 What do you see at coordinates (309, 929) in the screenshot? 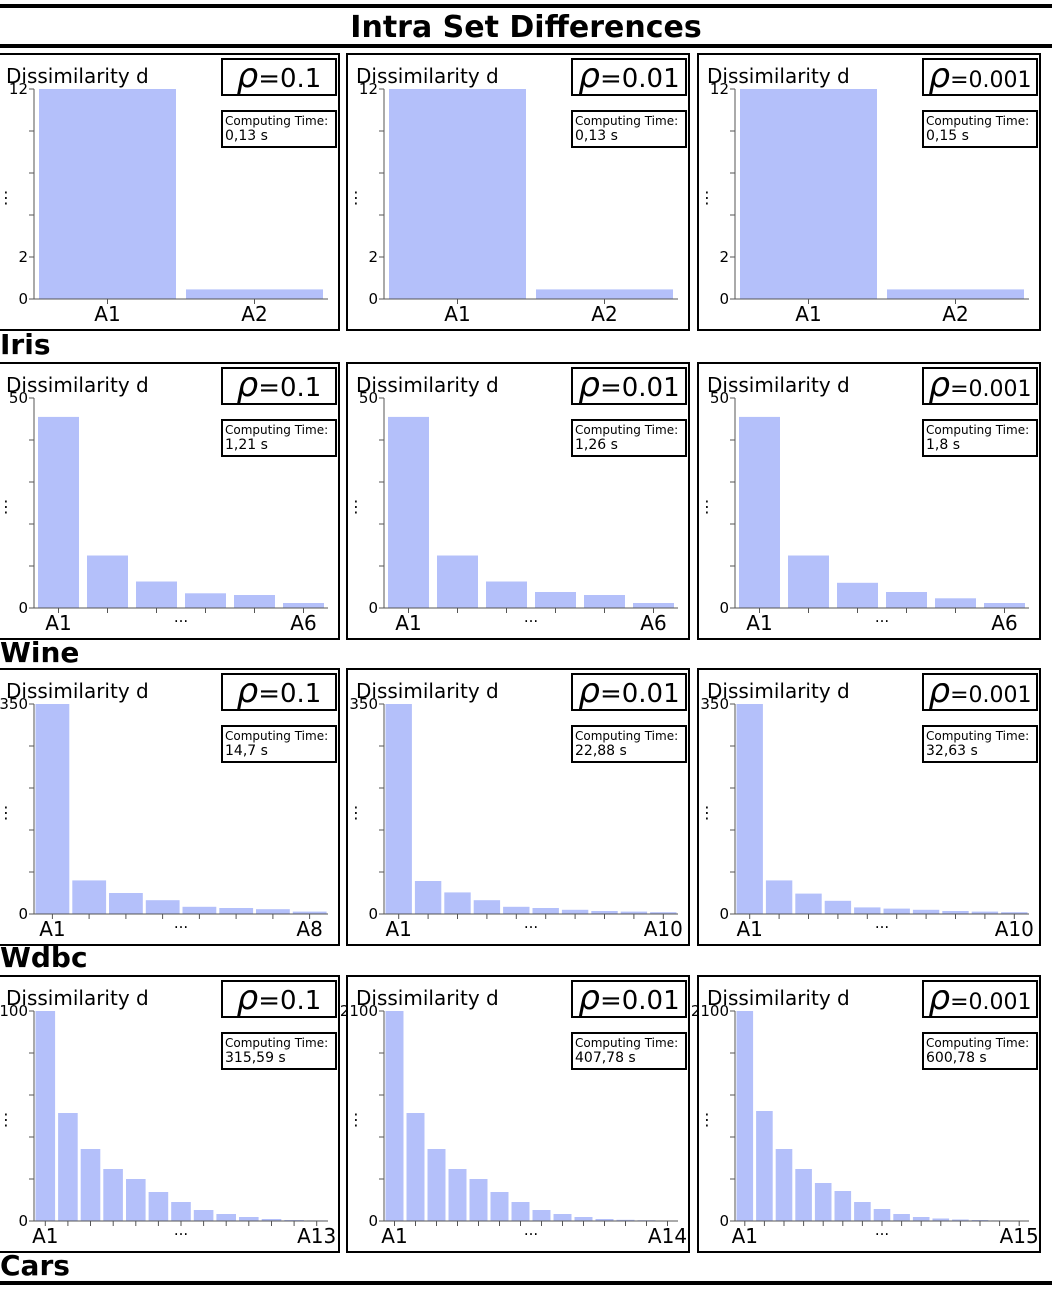
I see `x-tick-label: A8` at bounding box center [309, 929].